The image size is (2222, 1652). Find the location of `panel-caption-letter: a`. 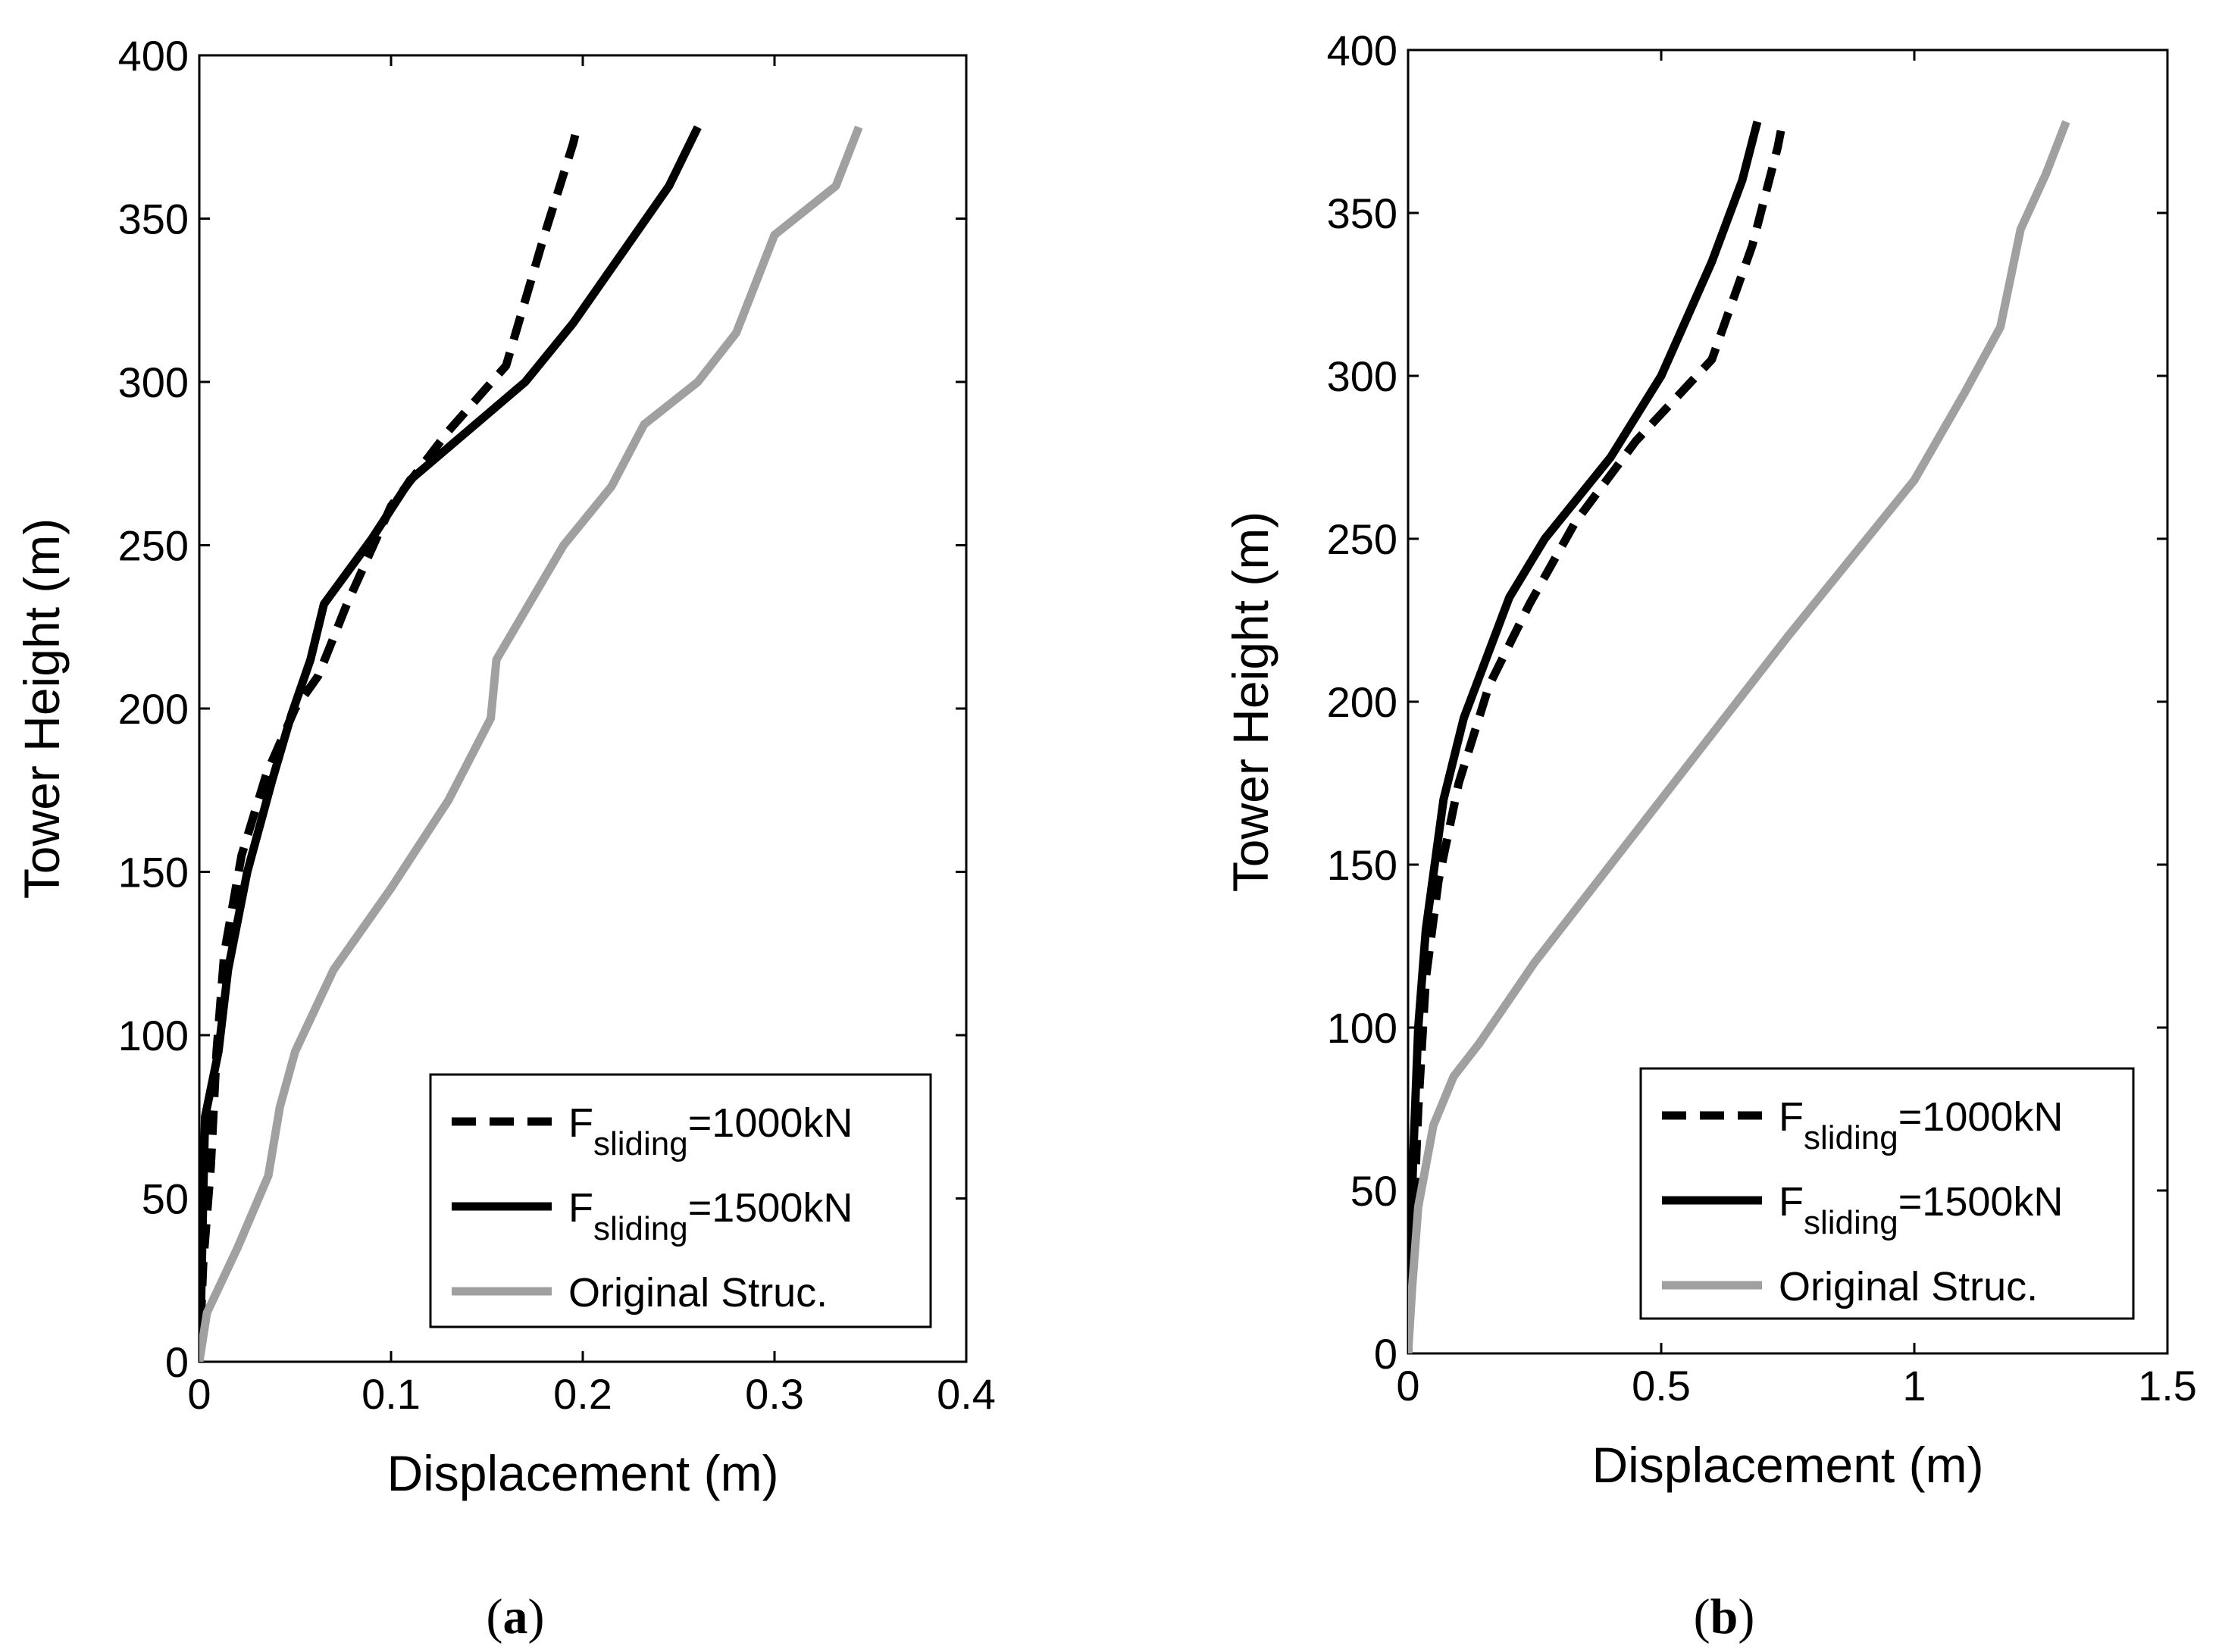

panel-caption-letter: a is located at coordinates (515, 1617).